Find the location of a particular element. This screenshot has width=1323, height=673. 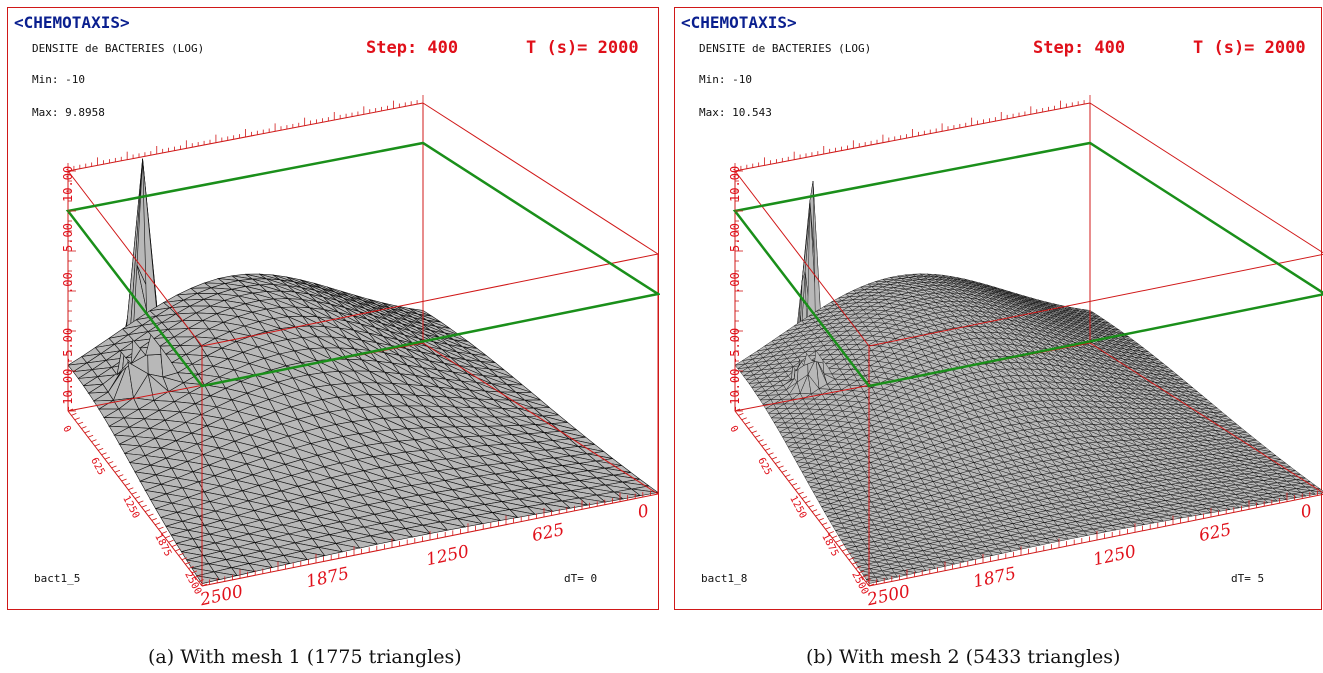

z-tick-label: -10.00 is located at coordinates (68, 390).